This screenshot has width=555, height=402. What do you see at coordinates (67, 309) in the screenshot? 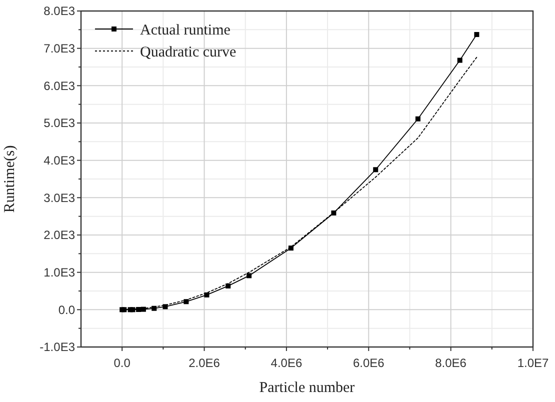
I see `y-tick-label: 0.0` at bounding box center [67, 309].